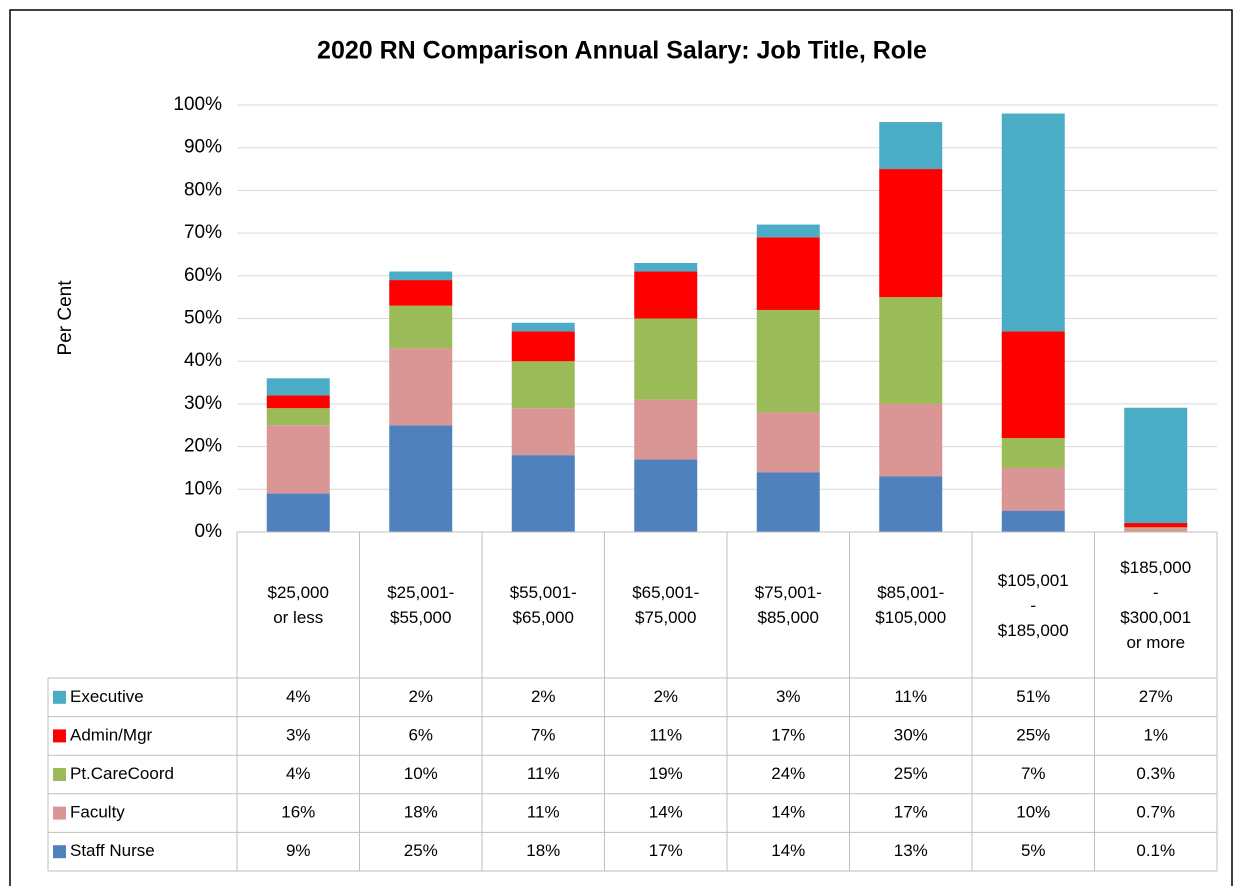 This screenshot has height=886, width=1241. Describe the element at coordinates (911, 850) in the screenshot. I see `table-value: 13%` at that location.